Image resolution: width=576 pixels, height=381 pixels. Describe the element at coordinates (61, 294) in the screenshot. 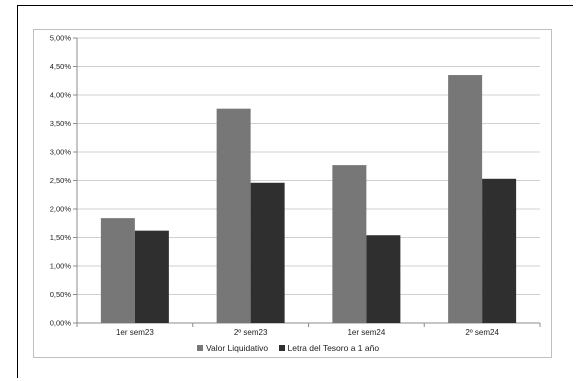

I see `y-tick-label: 0,50%` at that location.